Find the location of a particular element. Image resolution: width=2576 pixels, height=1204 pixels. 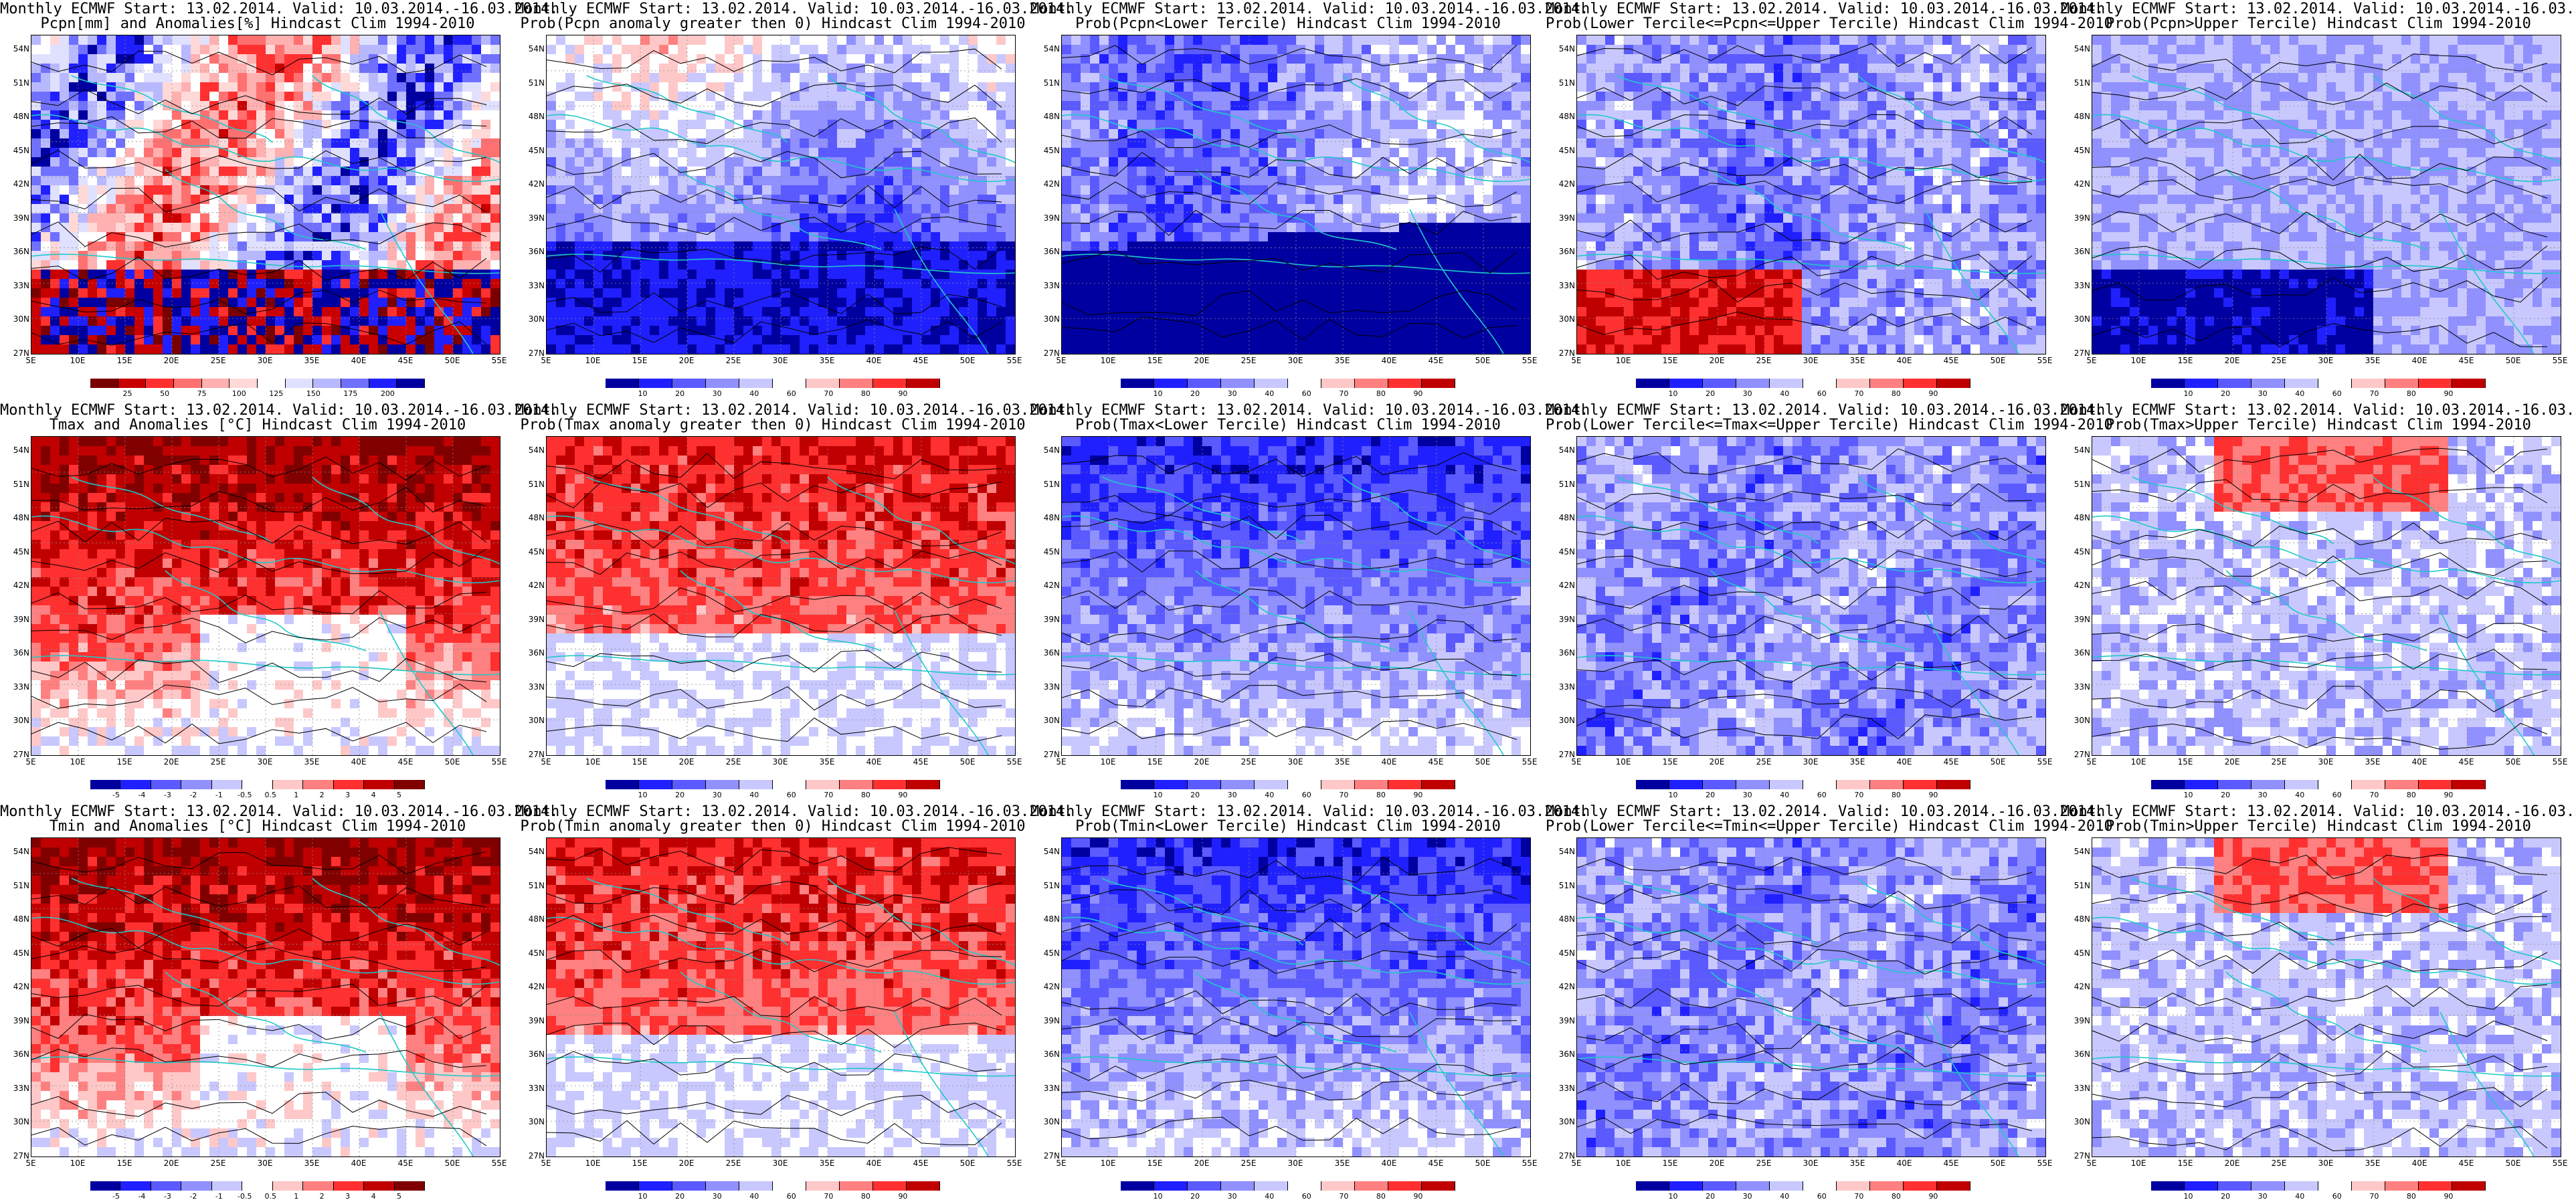

latitude-label: 45N is located at coordinates (2080, 953).